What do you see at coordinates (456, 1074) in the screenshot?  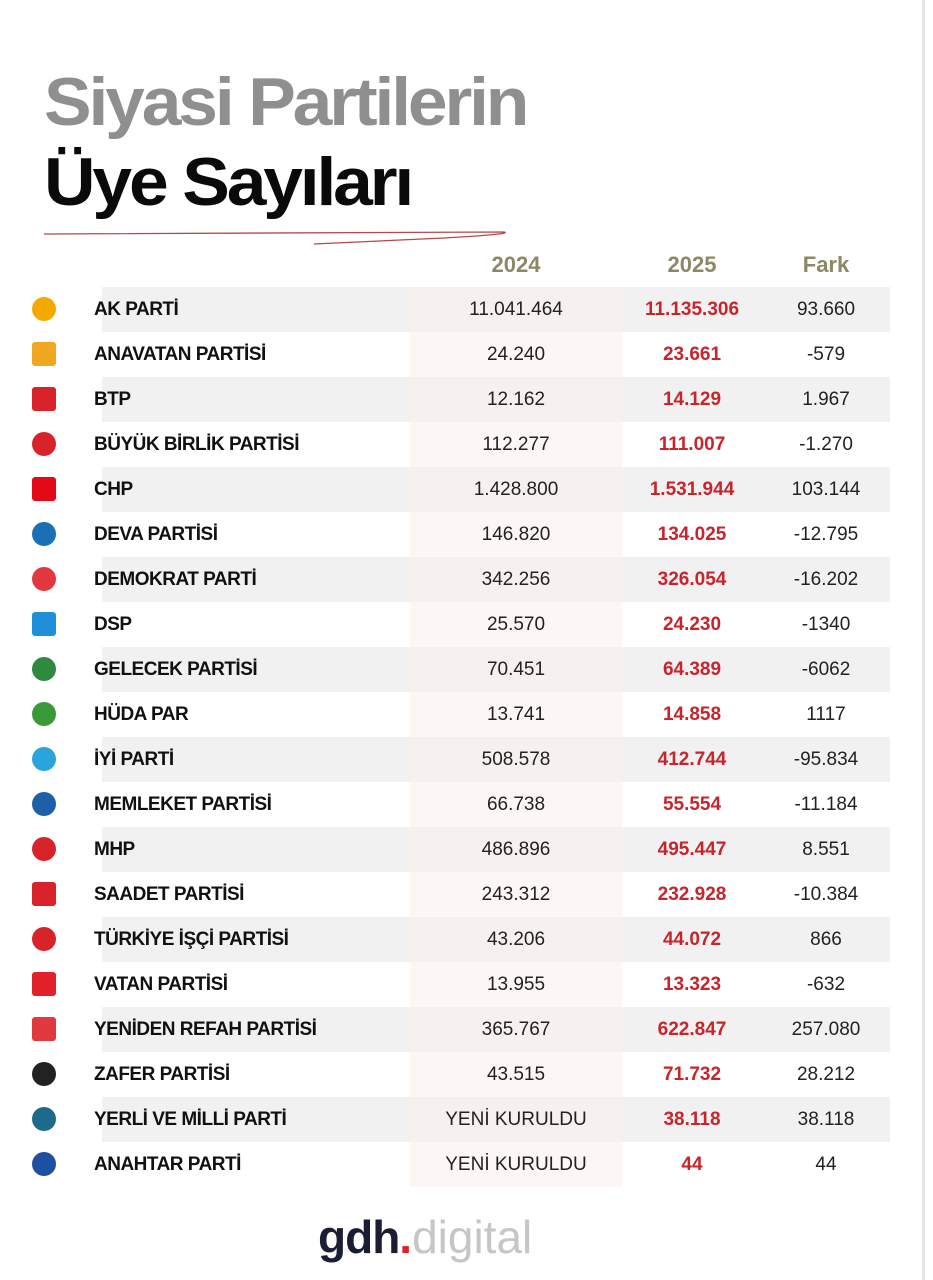 I see `table-row: ZAFER PARTİSİ 43.515 71.732 28.212` at bounding box center [456, 1074].